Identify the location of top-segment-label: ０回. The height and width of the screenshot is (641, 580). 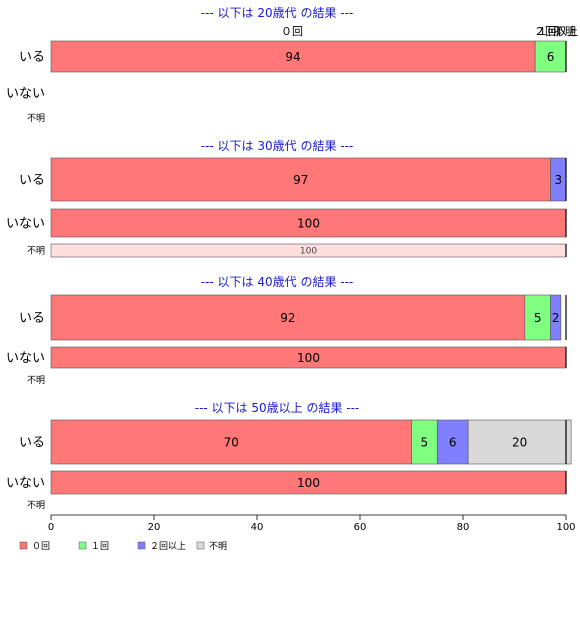
(292, 31).